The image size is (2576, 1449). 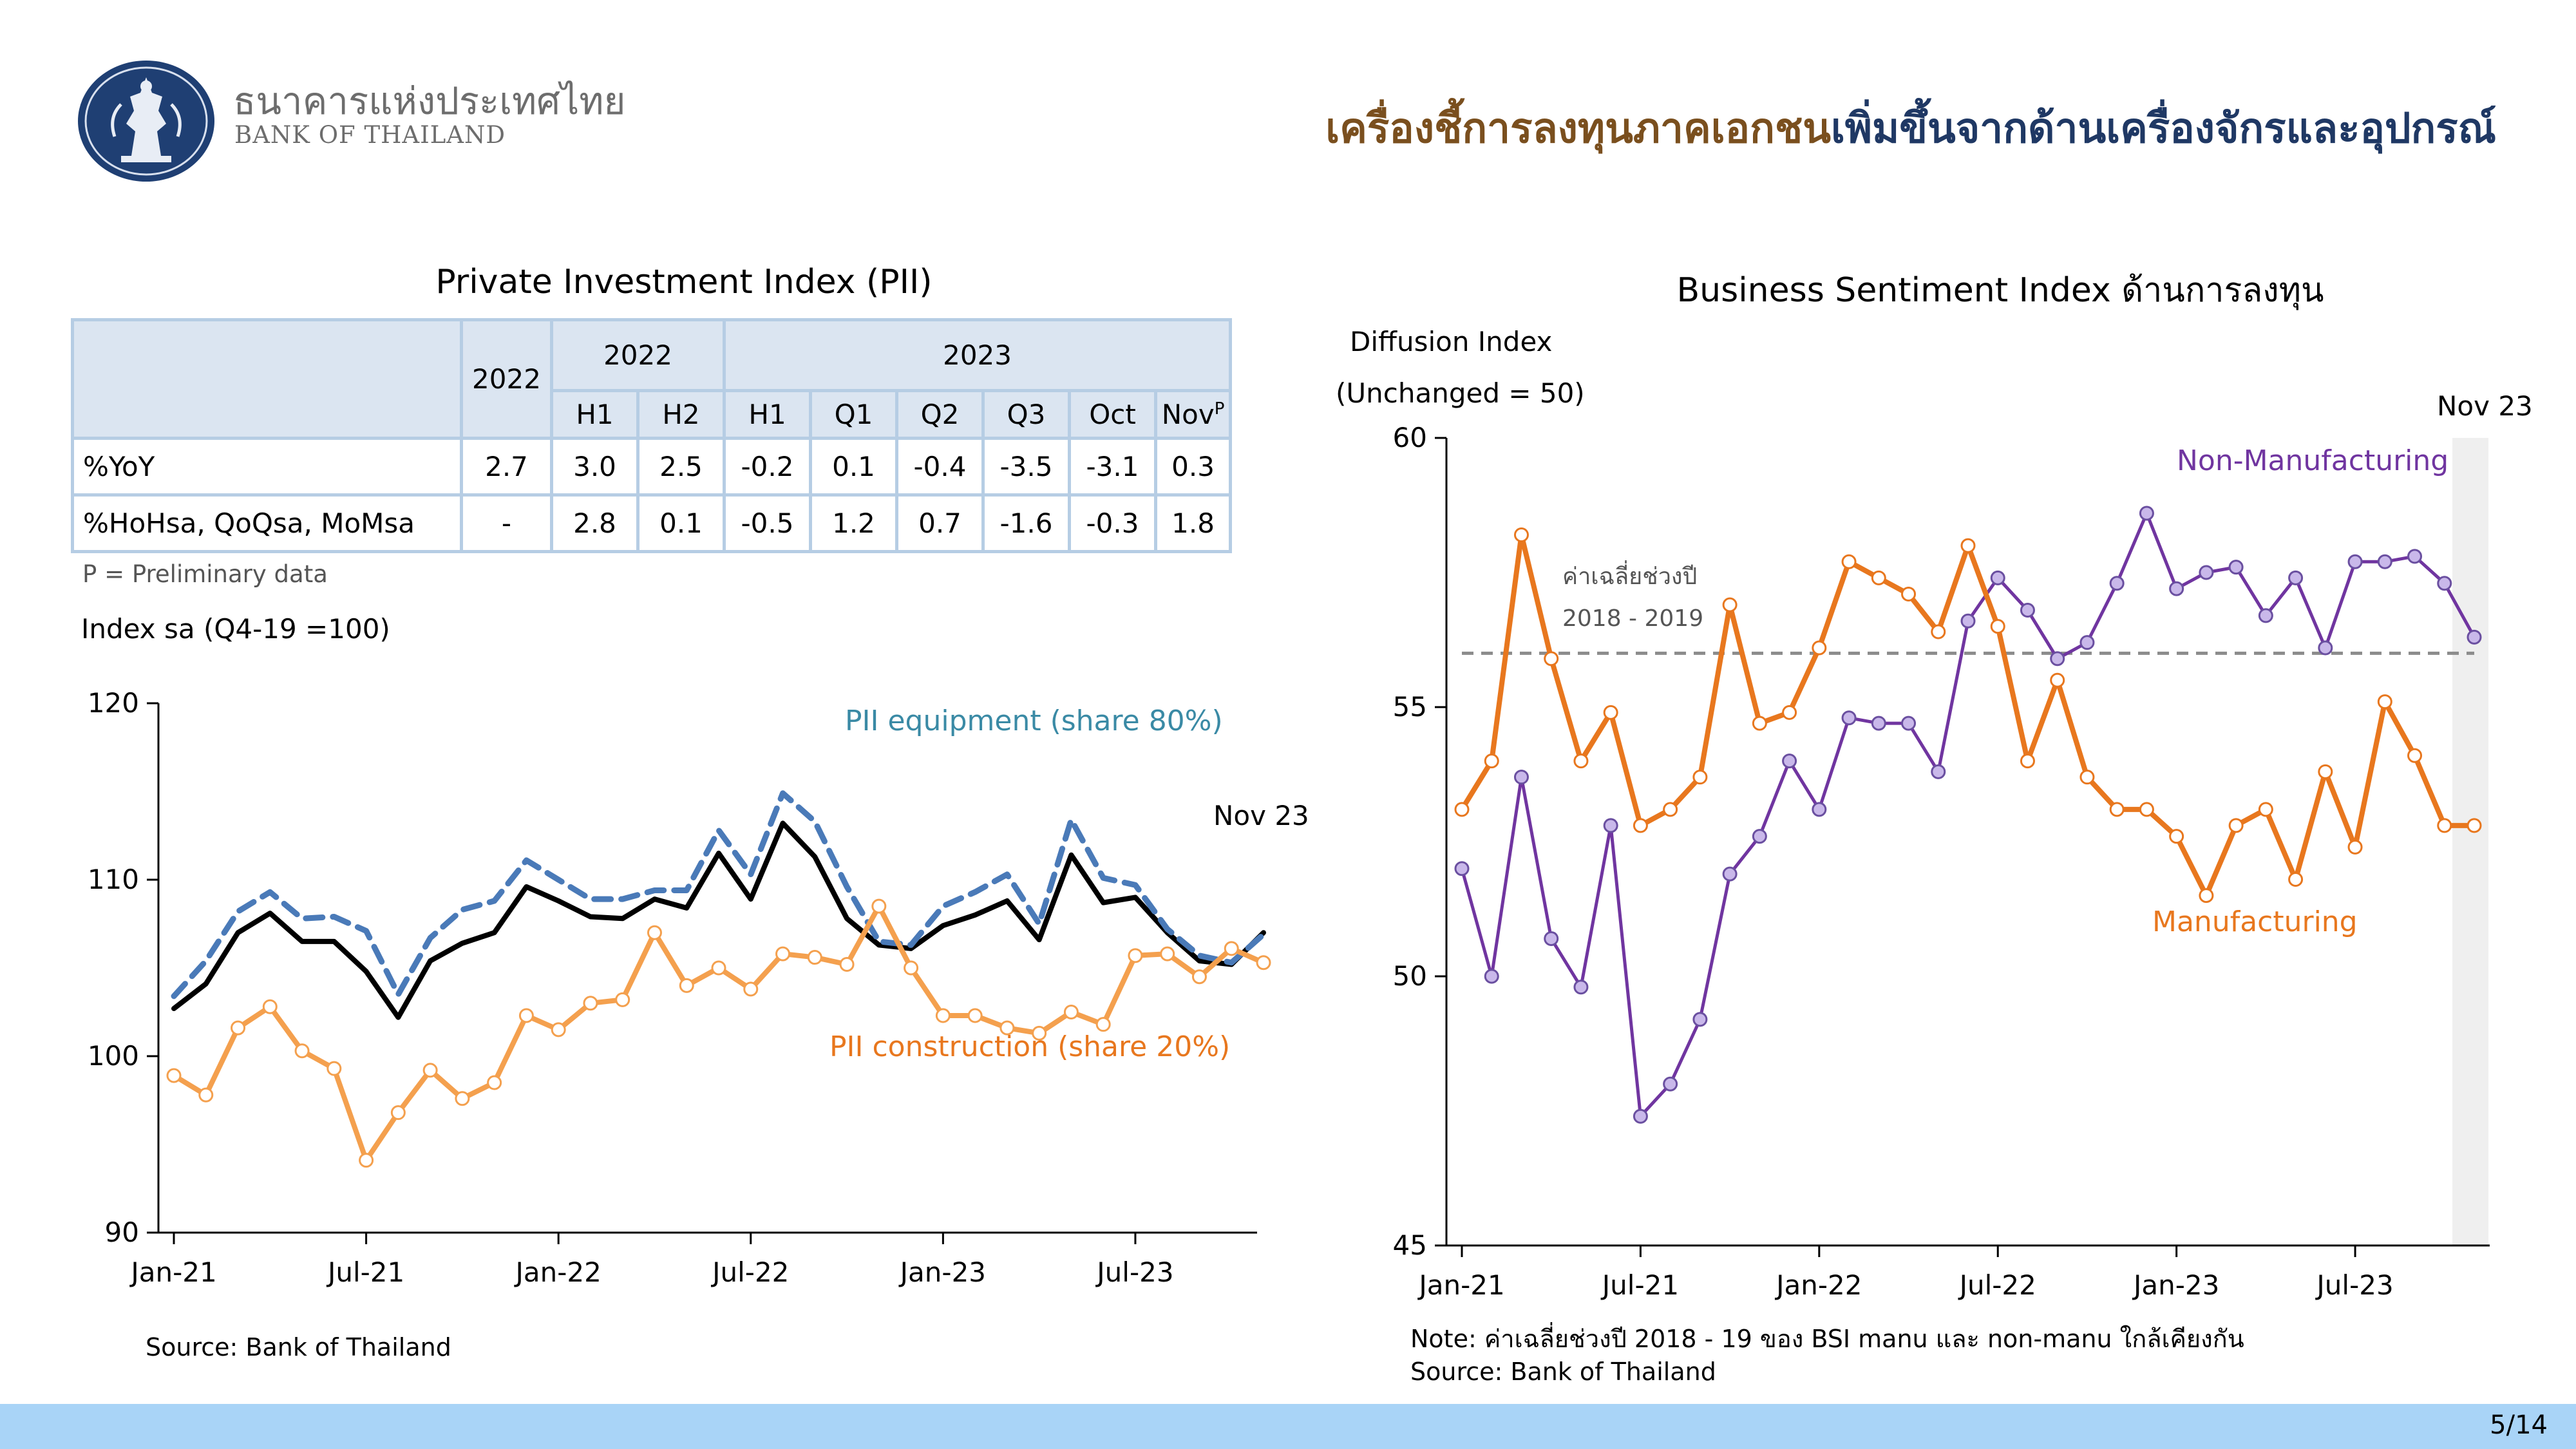 What do you see at coordinates (113, 1056) in the screenshot?
I see `y-tick-label: 100` at bounding box center [113, 1056].